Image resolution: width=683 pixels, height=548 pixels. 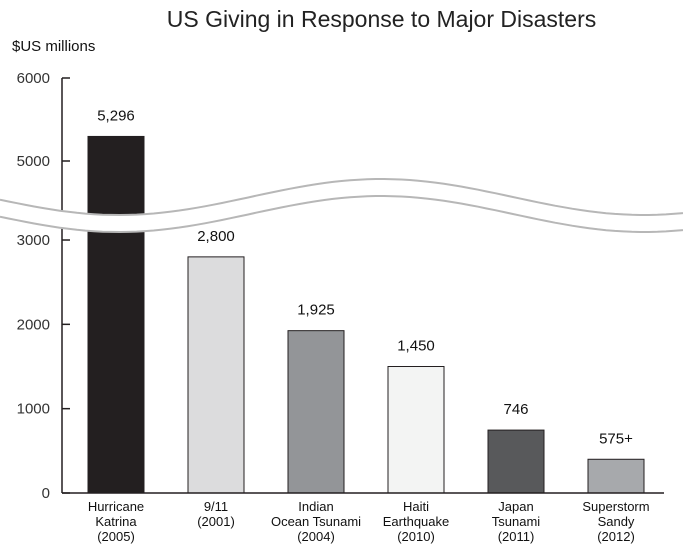 I want to click on y-tick-label: 3000, so click(x=33, y=240).